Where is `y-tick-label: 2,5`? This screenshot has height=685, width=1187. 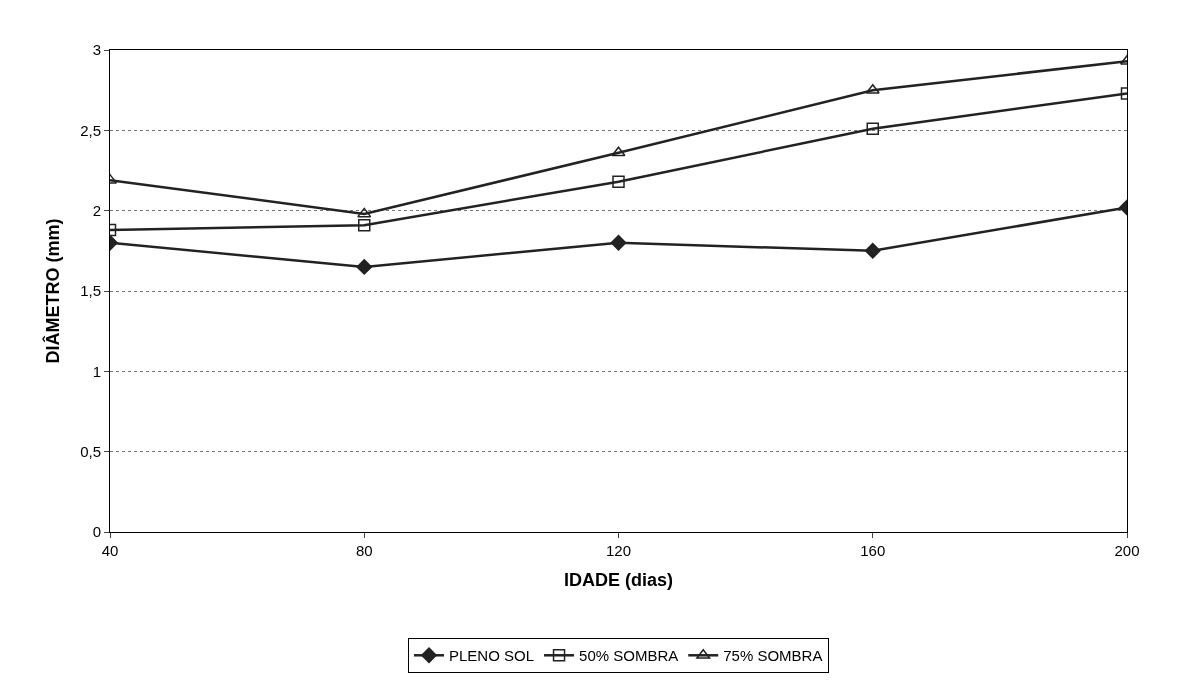
y-tick-label: 2,5 is located at coordinates (90, 130).